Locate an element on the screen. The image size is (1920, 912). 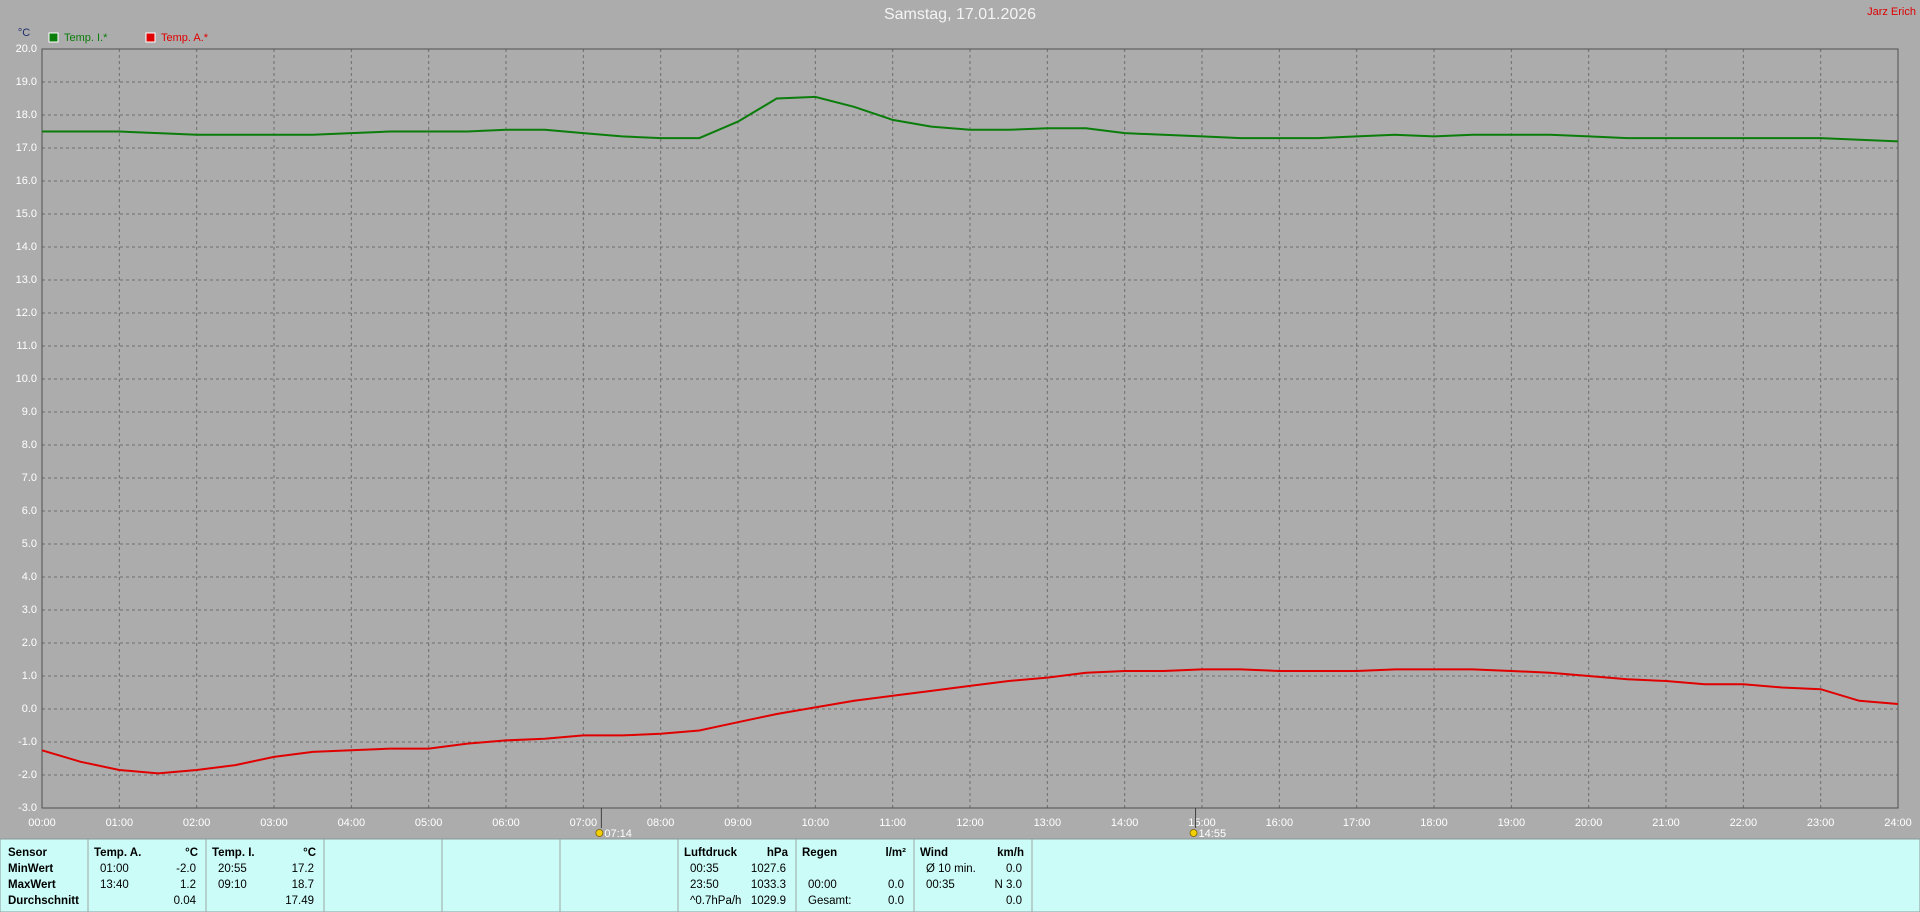
sun-marker-label: 14:55 is located at coordinates (1213, 834).